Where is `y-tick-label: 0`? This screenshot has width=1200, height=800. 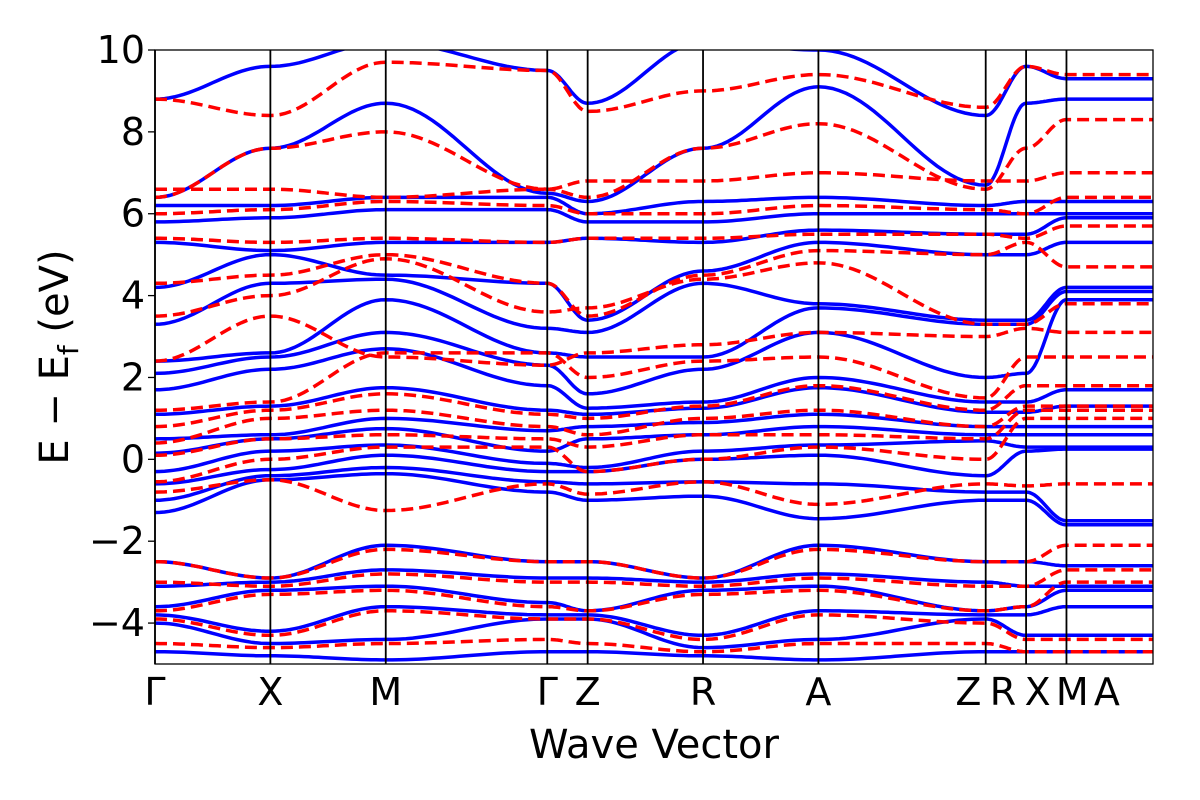 y-tick-label: 0 is located at coordinates (133, 459).